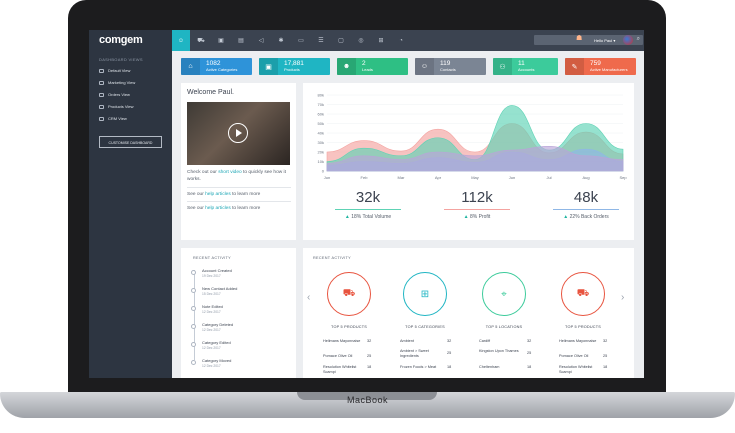 The image size is (735, 433). Describe the element at coordinates (372, 66) in the screenshot. I see `stat-leads: ☻ 2 Leads` at that location.